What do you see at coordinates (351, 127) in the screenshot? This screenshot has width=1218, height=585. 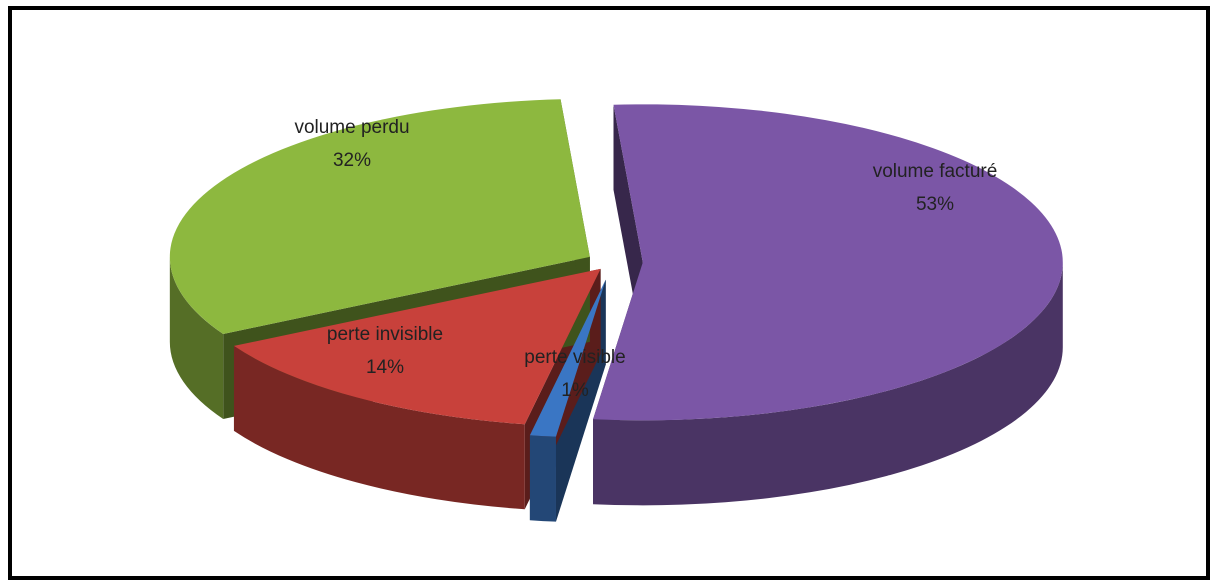 I see `slice-label: volume perdu` at bounding box center [351, 127].